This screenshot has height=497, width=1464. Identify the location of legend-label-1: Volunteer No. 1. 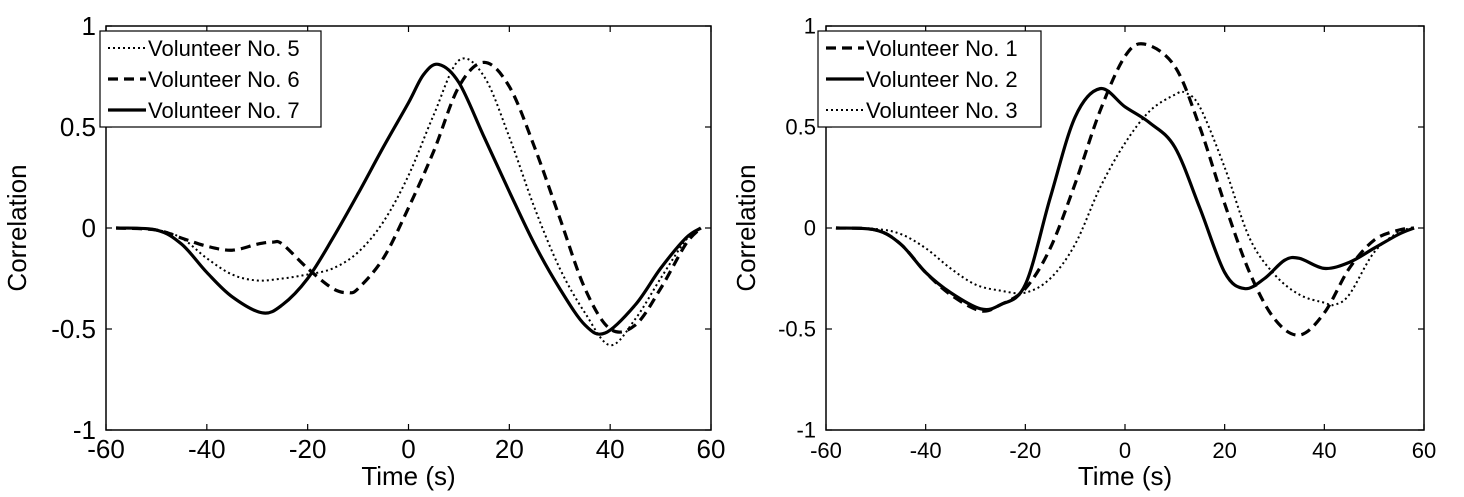
(942, 48).